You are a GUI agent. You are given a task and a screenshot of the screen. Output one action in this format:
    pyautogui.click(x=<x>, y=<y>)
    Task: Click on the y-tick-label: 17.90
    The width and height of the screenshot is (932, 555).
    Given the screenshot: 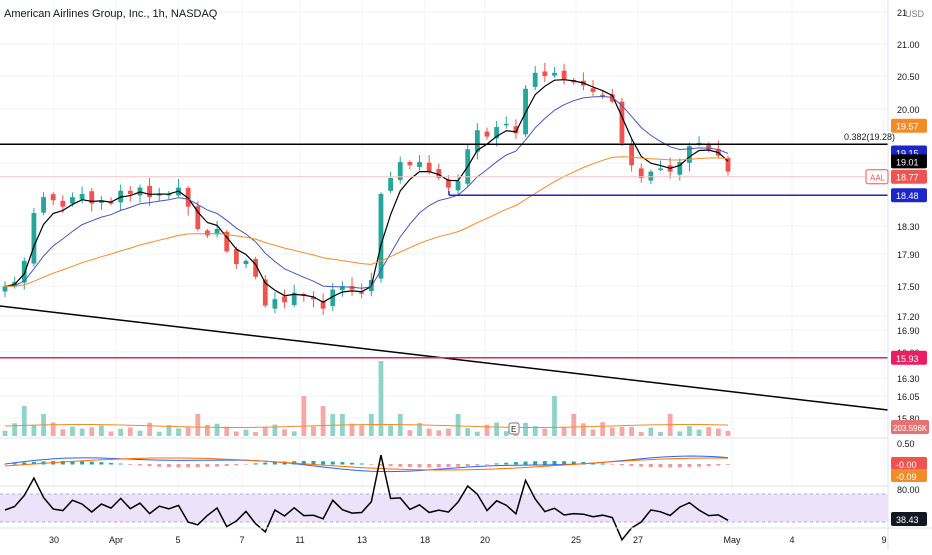 What is the action you would take?
    pyautogui.click(x=908, y=255)
    